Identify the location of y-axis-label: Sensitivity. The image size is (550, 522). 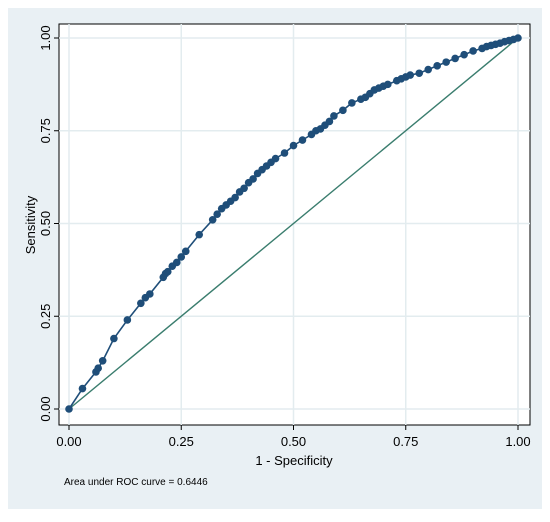
(30, 224).